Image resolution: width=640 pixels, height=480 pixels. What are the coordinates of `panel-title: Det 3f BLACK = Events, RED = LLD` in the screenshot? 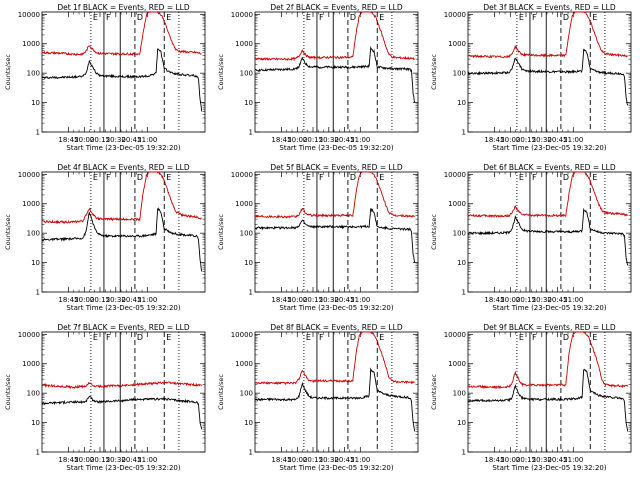 It's located at (549, 7).